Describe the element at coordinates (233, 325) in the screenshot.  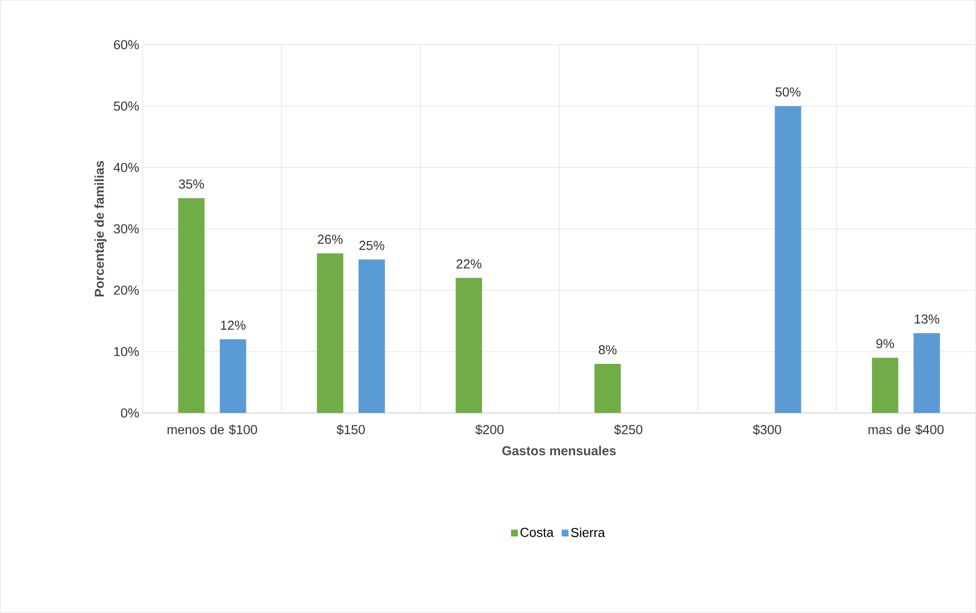
I see `data-label: 12%` at that location.